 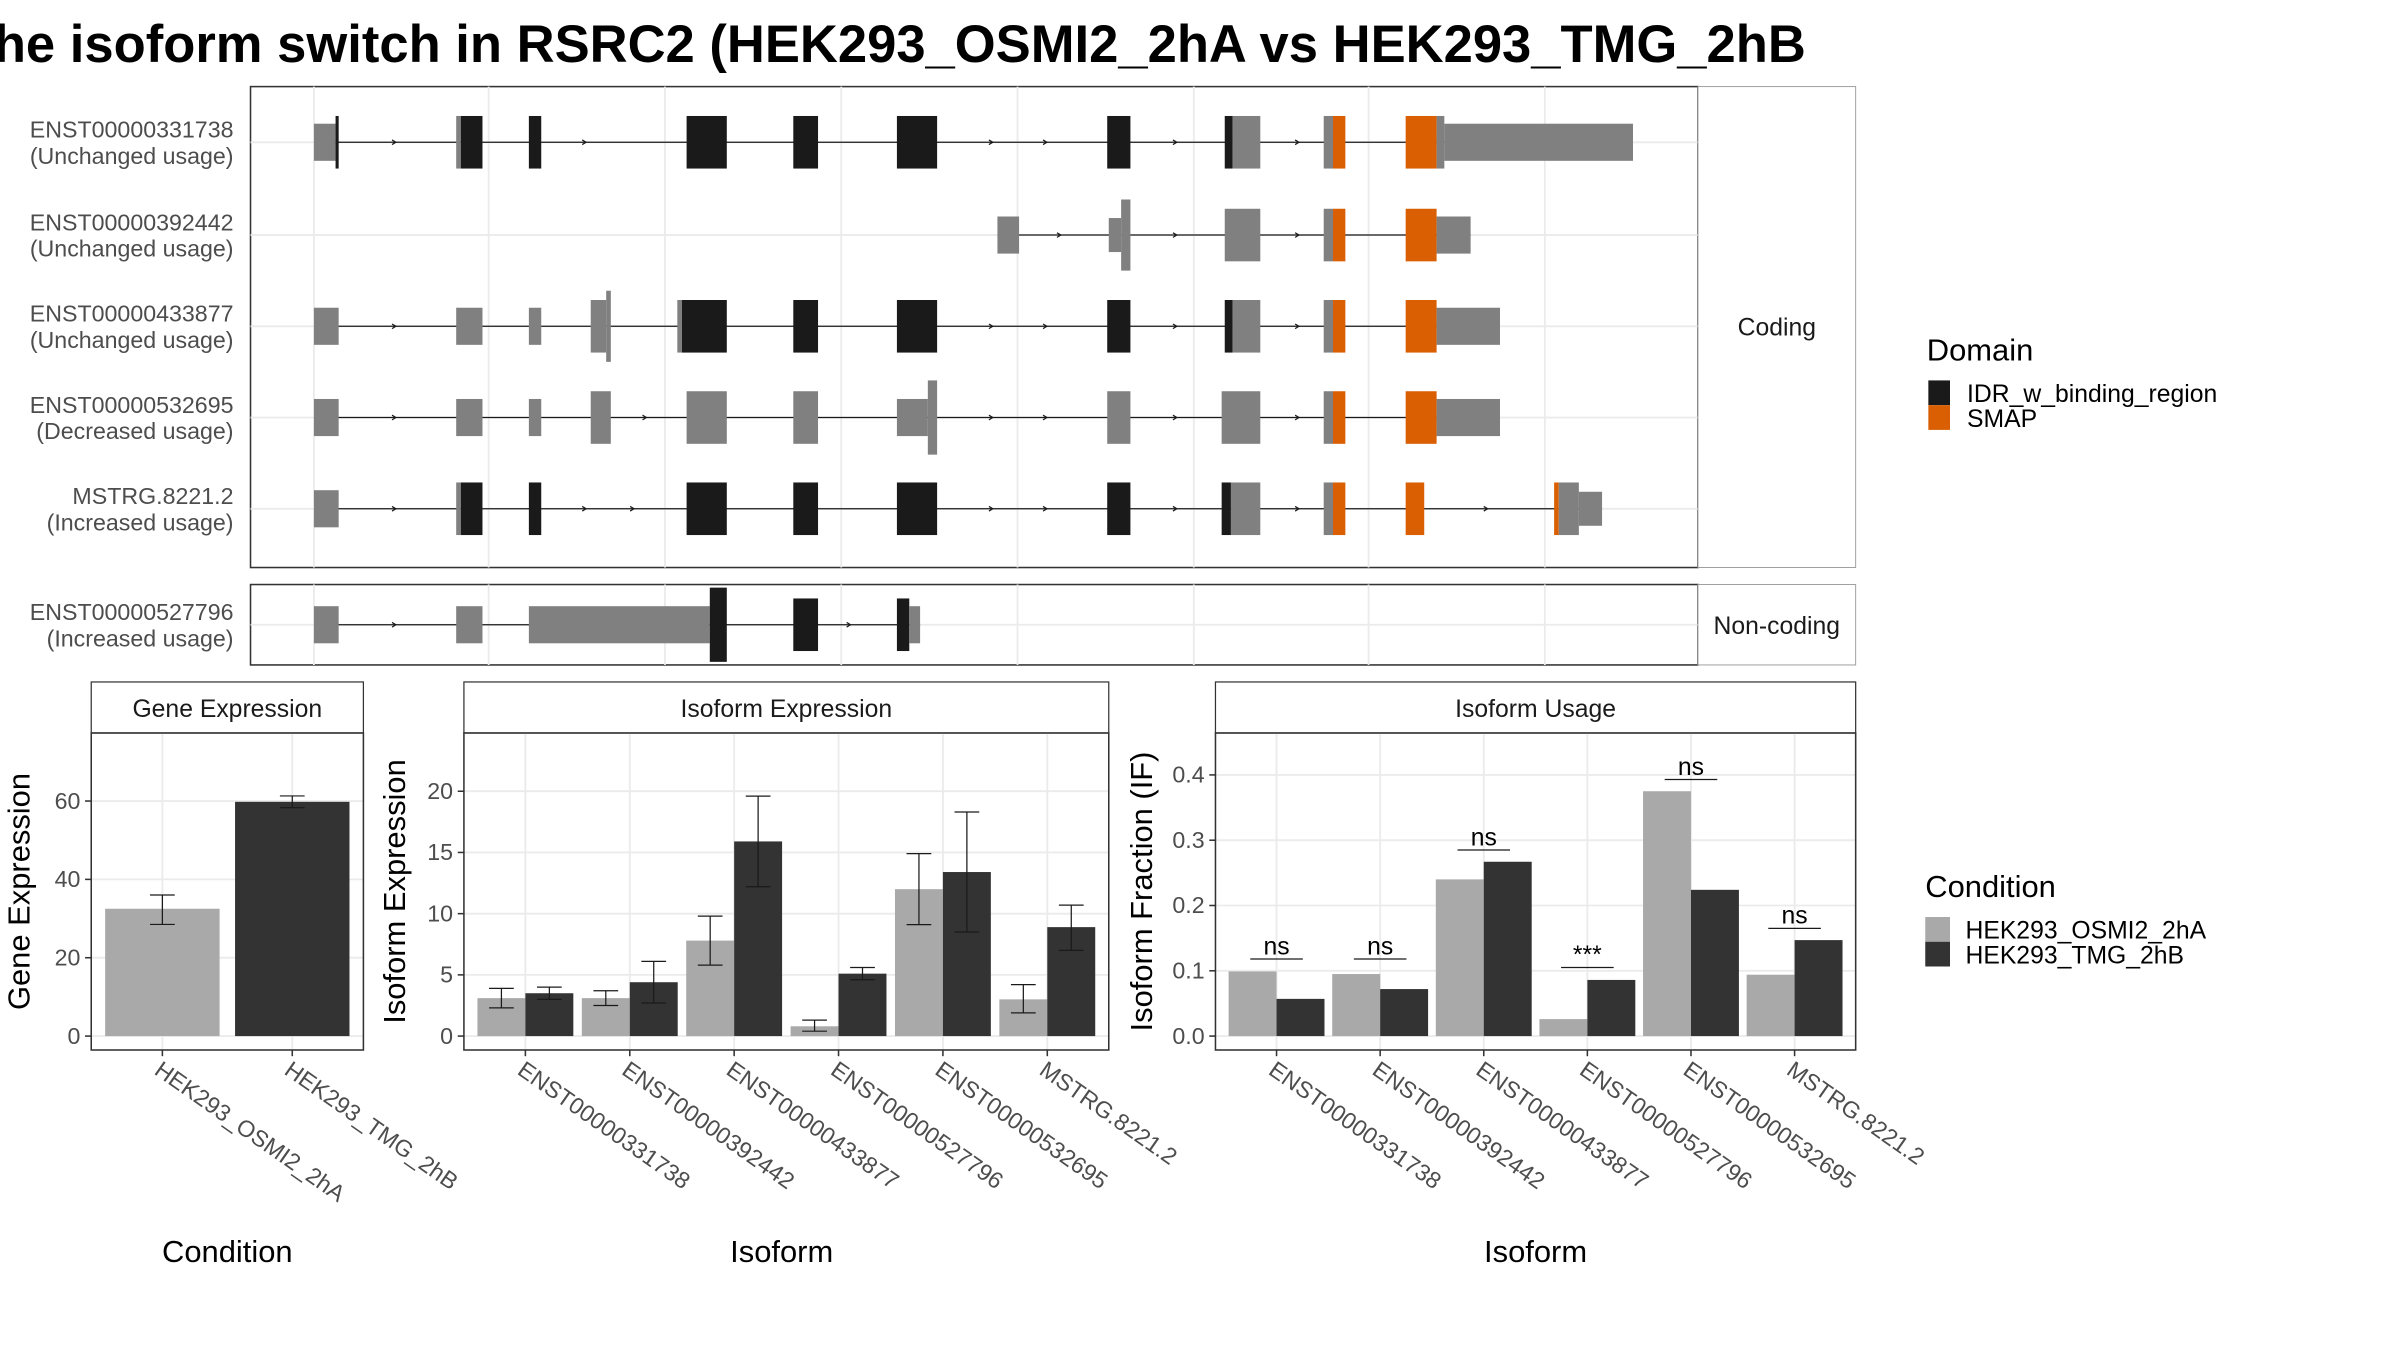 What do you see at coordinates (1980, 349) in the screenshot?
I see `domain-legend-title: Domain` at bounding box center [1980, 349].